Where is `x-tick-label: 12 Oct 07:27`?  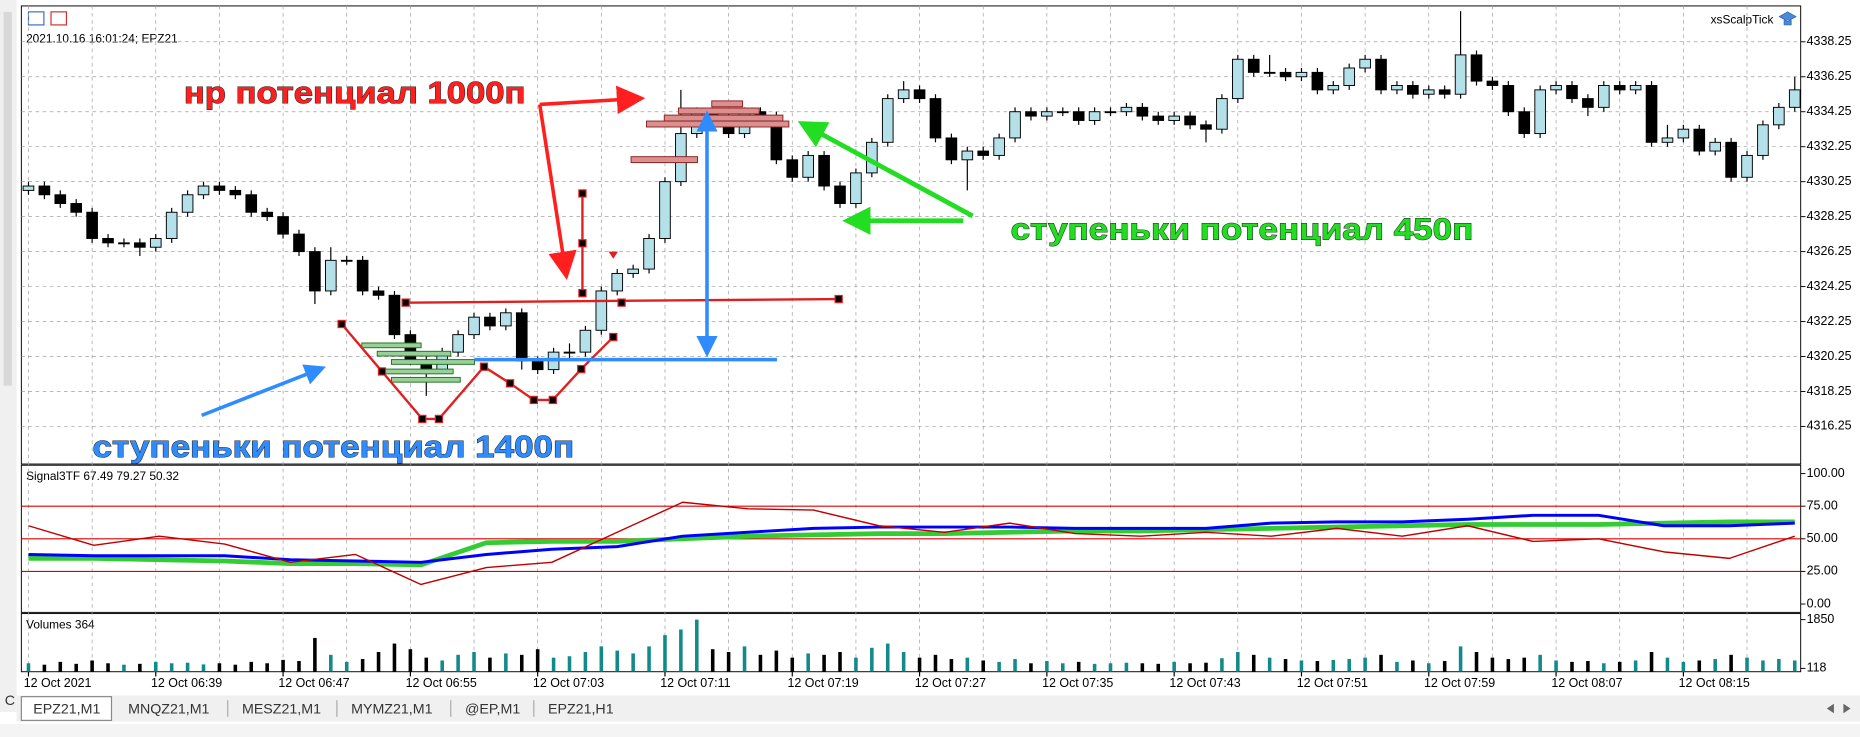 x-tick-label: 12 Oct 07:27 is located at coordinates (950, 683).